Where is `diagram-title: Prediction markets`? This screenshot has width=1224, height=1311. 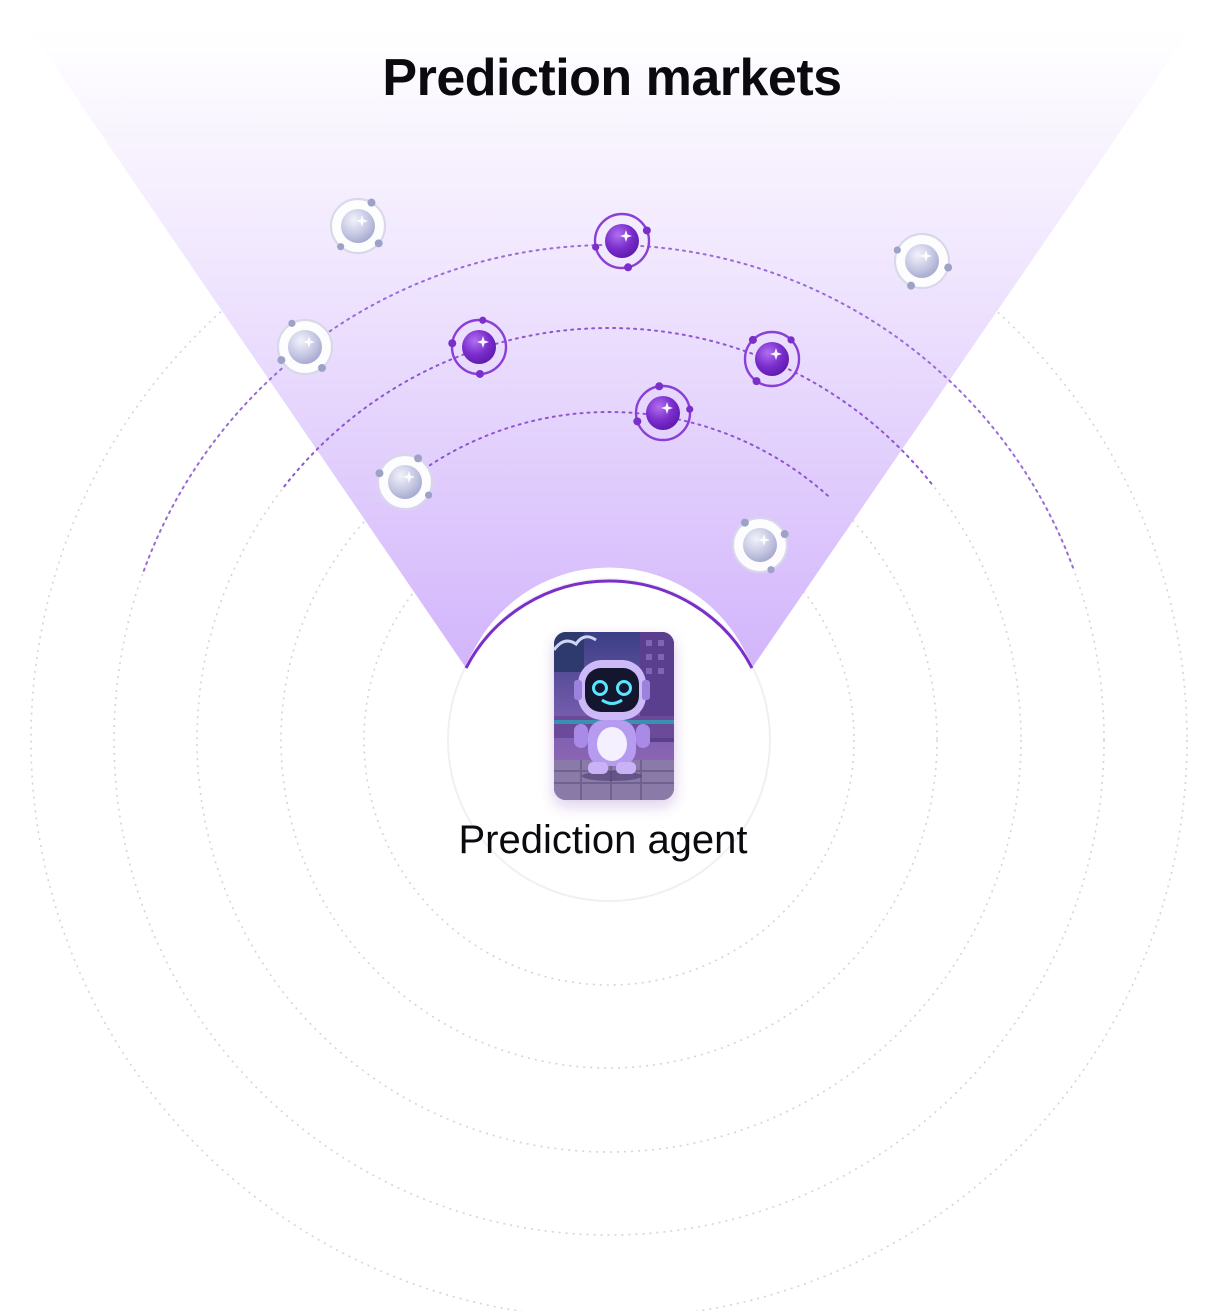
diagram-title: Prediction markets is located at coordinates (612, 78).